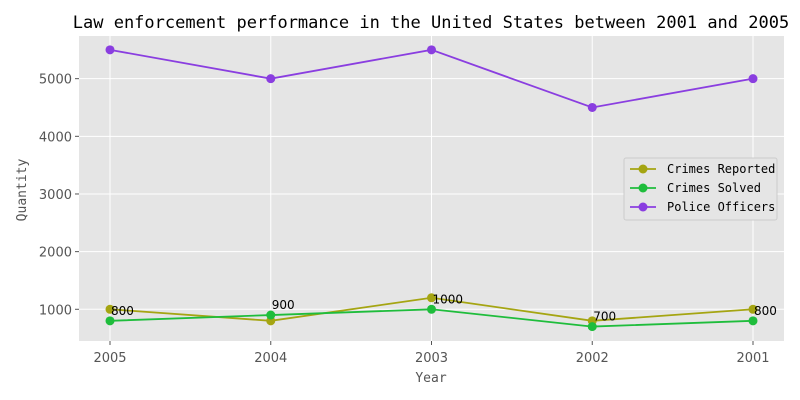 The height and width of the screenshot is (400, 800). Describe the element at coordinates (752, 358) in the screenshot. I see `x-tick-label: 2001` at that location.